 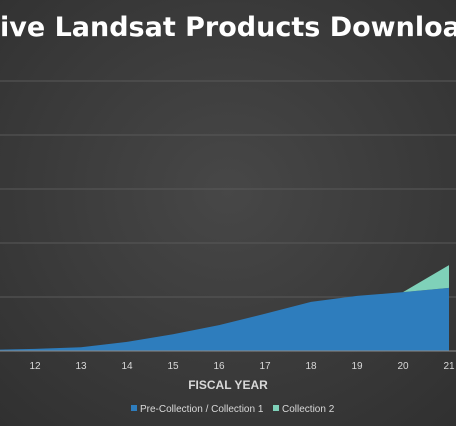 I want to click on x-tick-label: 19, so click(x=357, y=366).